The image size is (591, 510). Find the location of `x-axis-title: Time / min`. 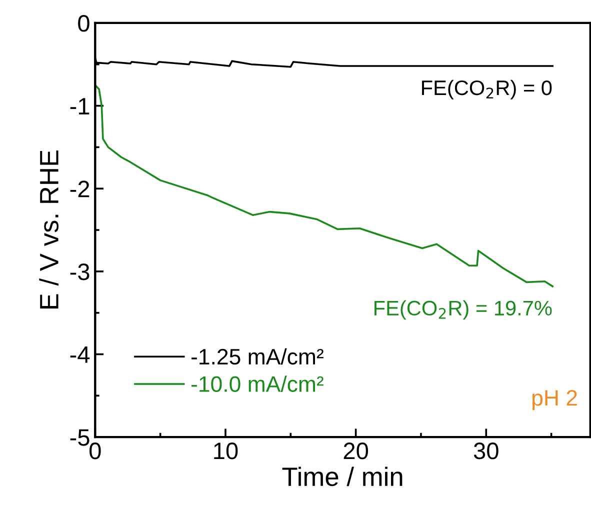

x-axis-title: Time / min is located at coordinates (342, 476).